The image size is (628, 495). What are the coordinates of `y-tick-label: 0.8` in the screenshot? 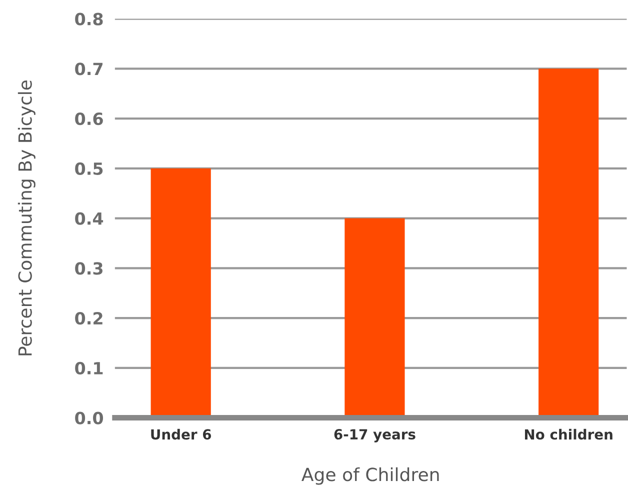 It's located at (89, 19).